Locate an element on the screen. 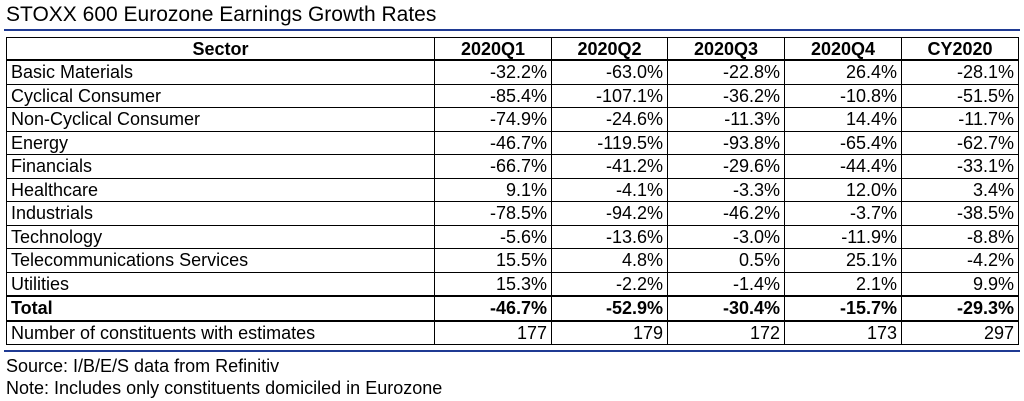 The height and width of the screenshot is (401, 1024). sector-name: Healthcare is located at coordinates (220, 189).